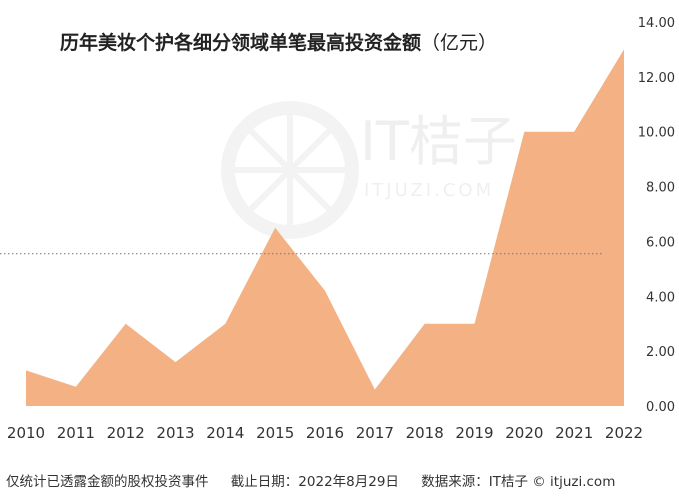 This screenshot has height=502, width=679. What do you see at coordinates (524, 433) in the screenshot?
I see `x-tick-label: 2020` at bounding box center [524, 433].